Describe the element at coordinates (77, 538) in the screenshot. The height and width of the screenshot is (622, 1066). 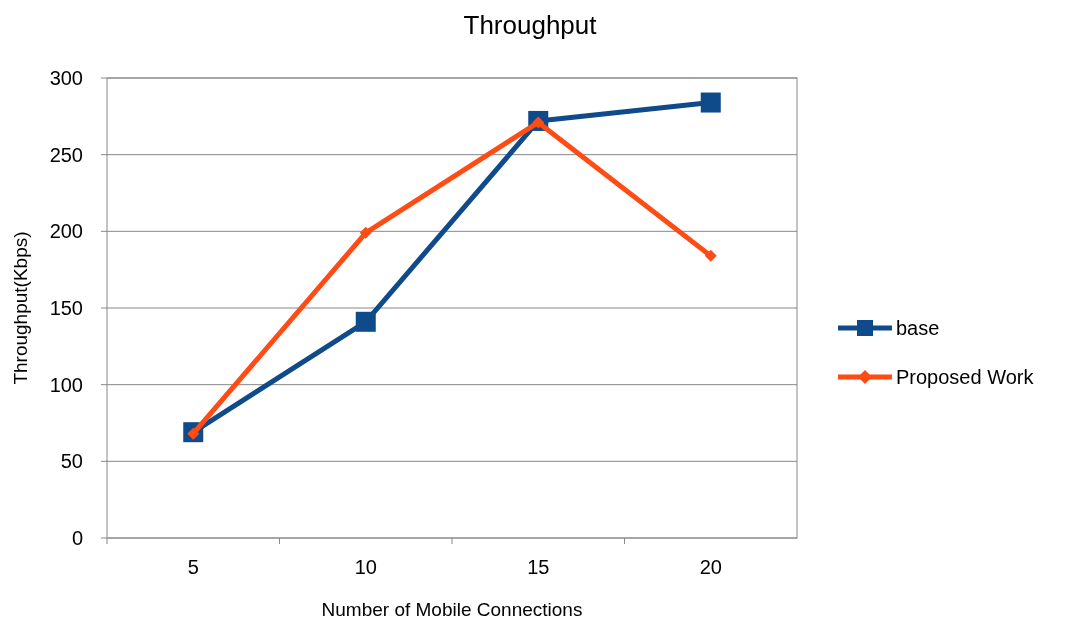
I see `y-tick-label: 0` at that location.